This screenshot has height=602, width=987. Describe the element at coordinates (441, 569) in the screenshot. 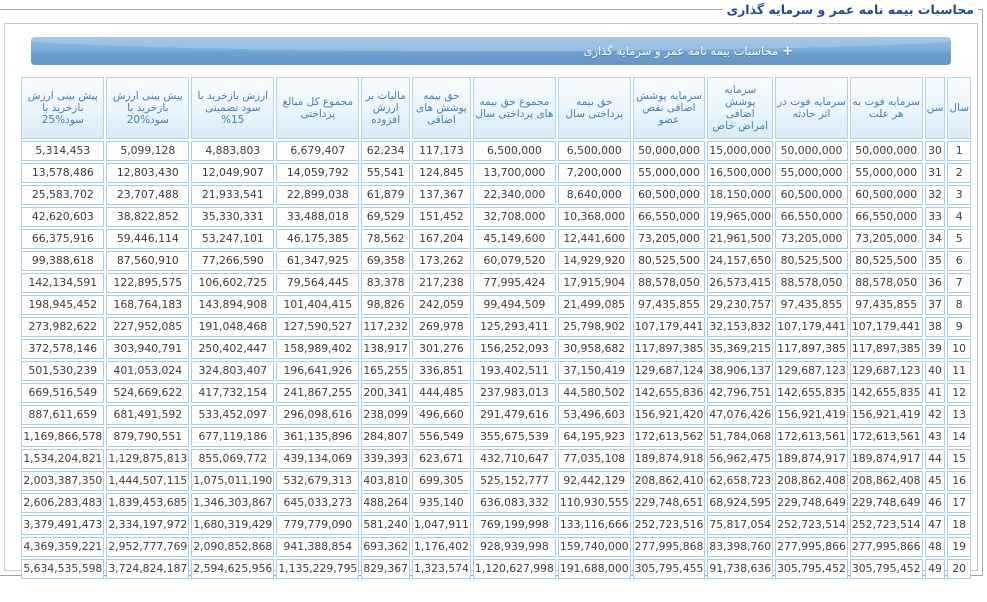

I see `cell-additional_coverages_premium: 1,323,574` at that location.